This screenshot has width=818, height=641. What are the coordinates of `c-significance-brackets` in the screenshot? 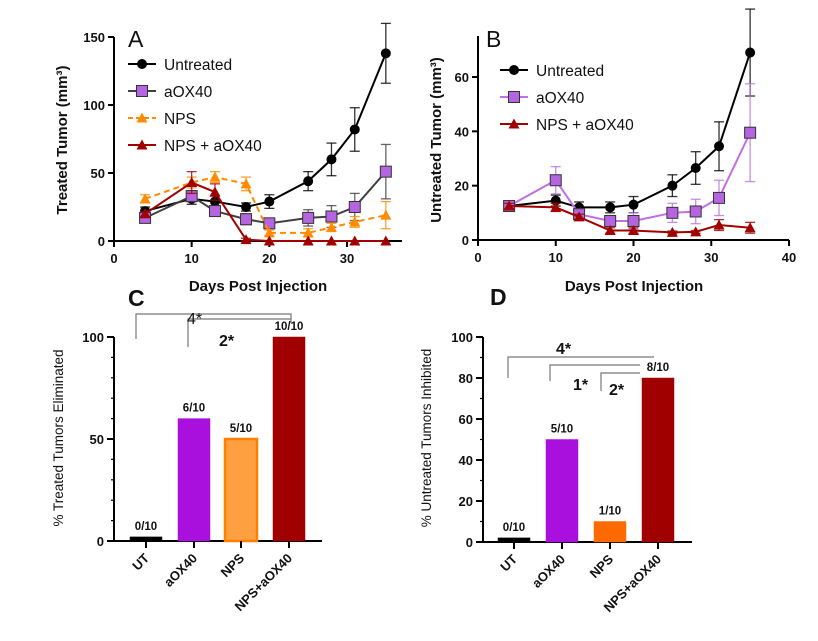 It's located at (213, 330).